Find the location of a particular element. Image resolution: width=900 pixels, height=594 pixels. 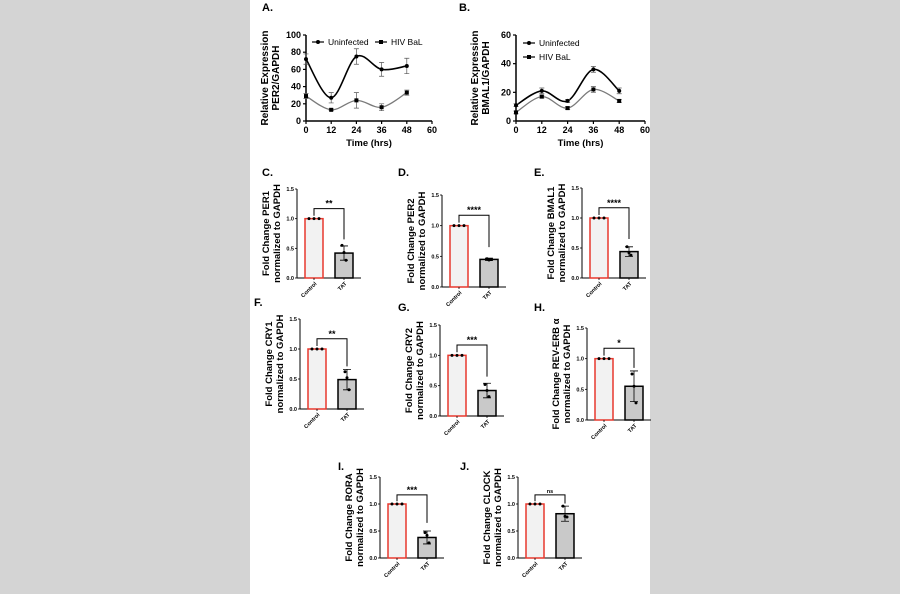

panel-label: D. is located at coordinates (403, 173).